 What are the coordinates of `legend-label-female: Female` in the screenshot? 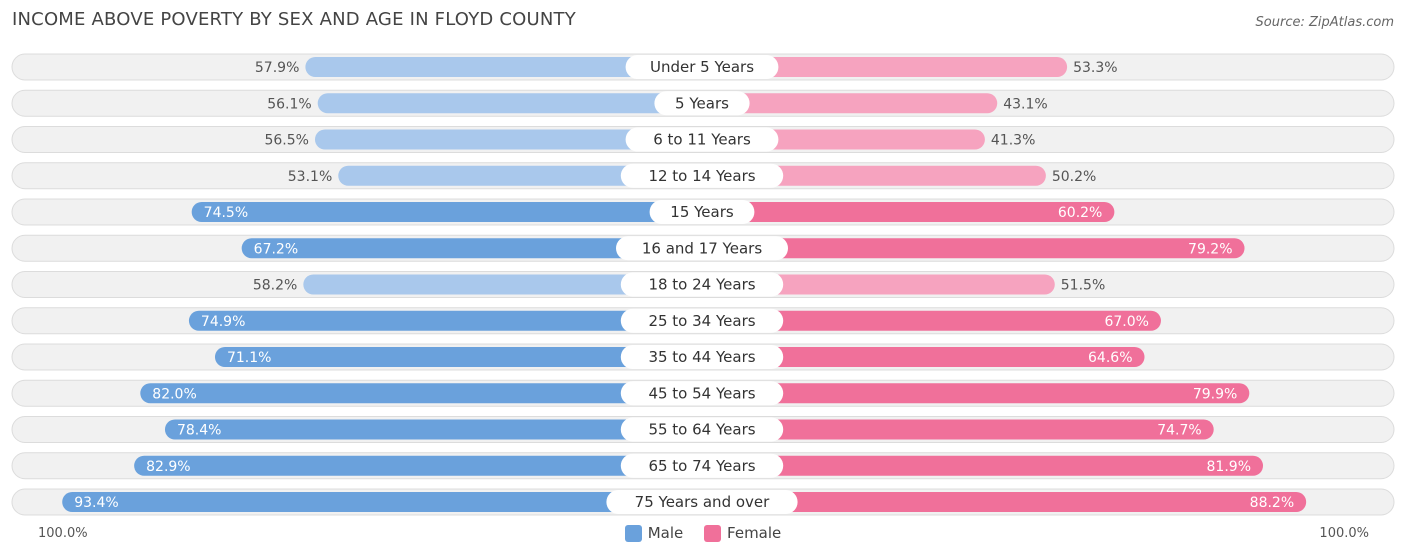 It's located at (754, 533).